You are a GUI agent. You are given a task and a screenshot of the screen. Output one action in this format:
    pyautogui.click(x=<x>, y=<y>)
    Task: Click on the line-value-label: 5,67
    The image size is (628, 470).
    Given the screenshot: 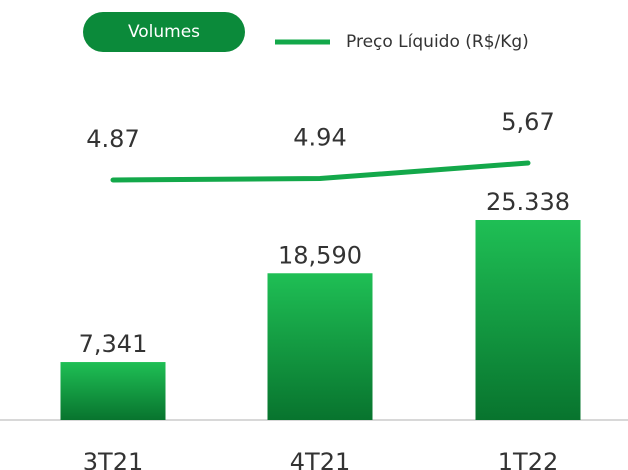 What is the action you would take?
    pyautogui.click(x=527, y=122)
    